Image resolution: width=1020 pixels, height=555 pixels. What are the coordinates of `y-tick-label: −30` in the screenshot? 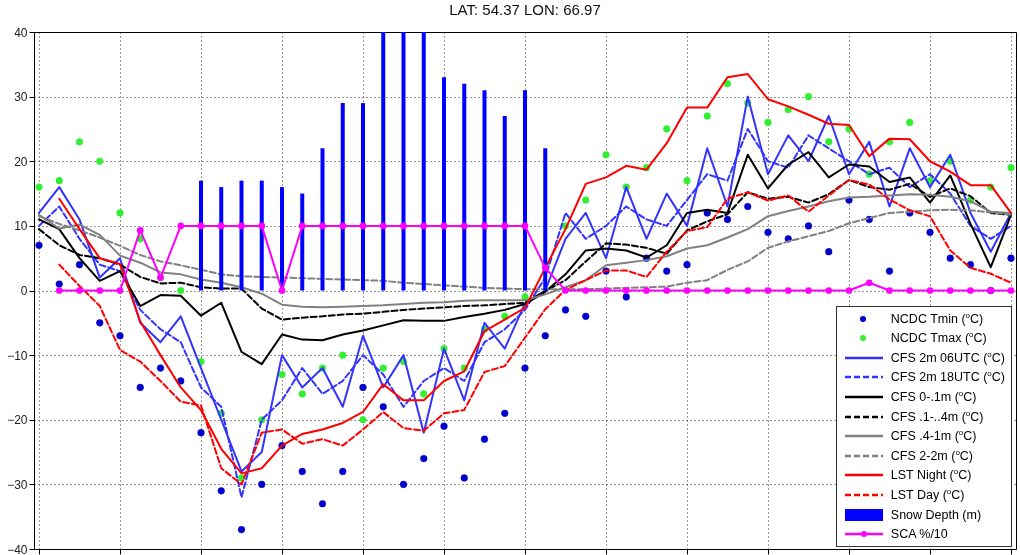 It's located at (17, 484).